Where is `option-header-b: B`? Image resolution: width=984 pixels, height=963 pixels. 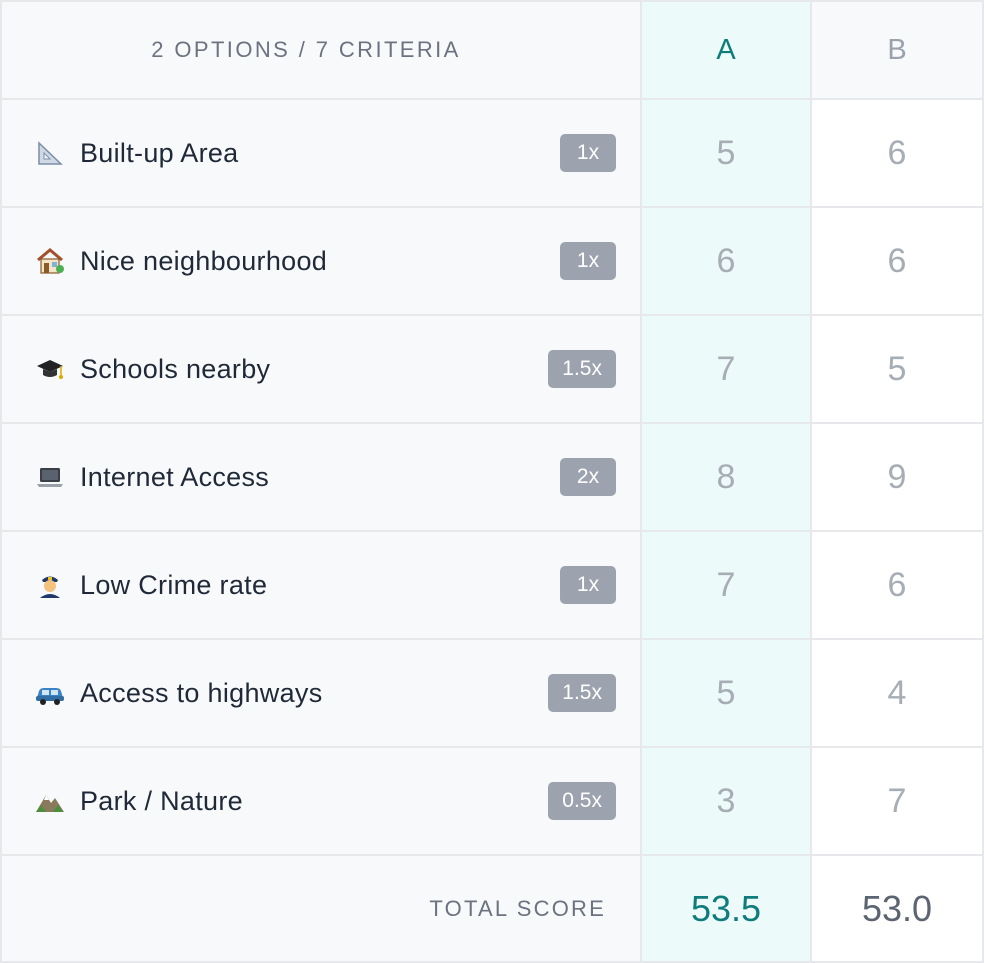 option-header-b: B is located at coordinates (898, 50).